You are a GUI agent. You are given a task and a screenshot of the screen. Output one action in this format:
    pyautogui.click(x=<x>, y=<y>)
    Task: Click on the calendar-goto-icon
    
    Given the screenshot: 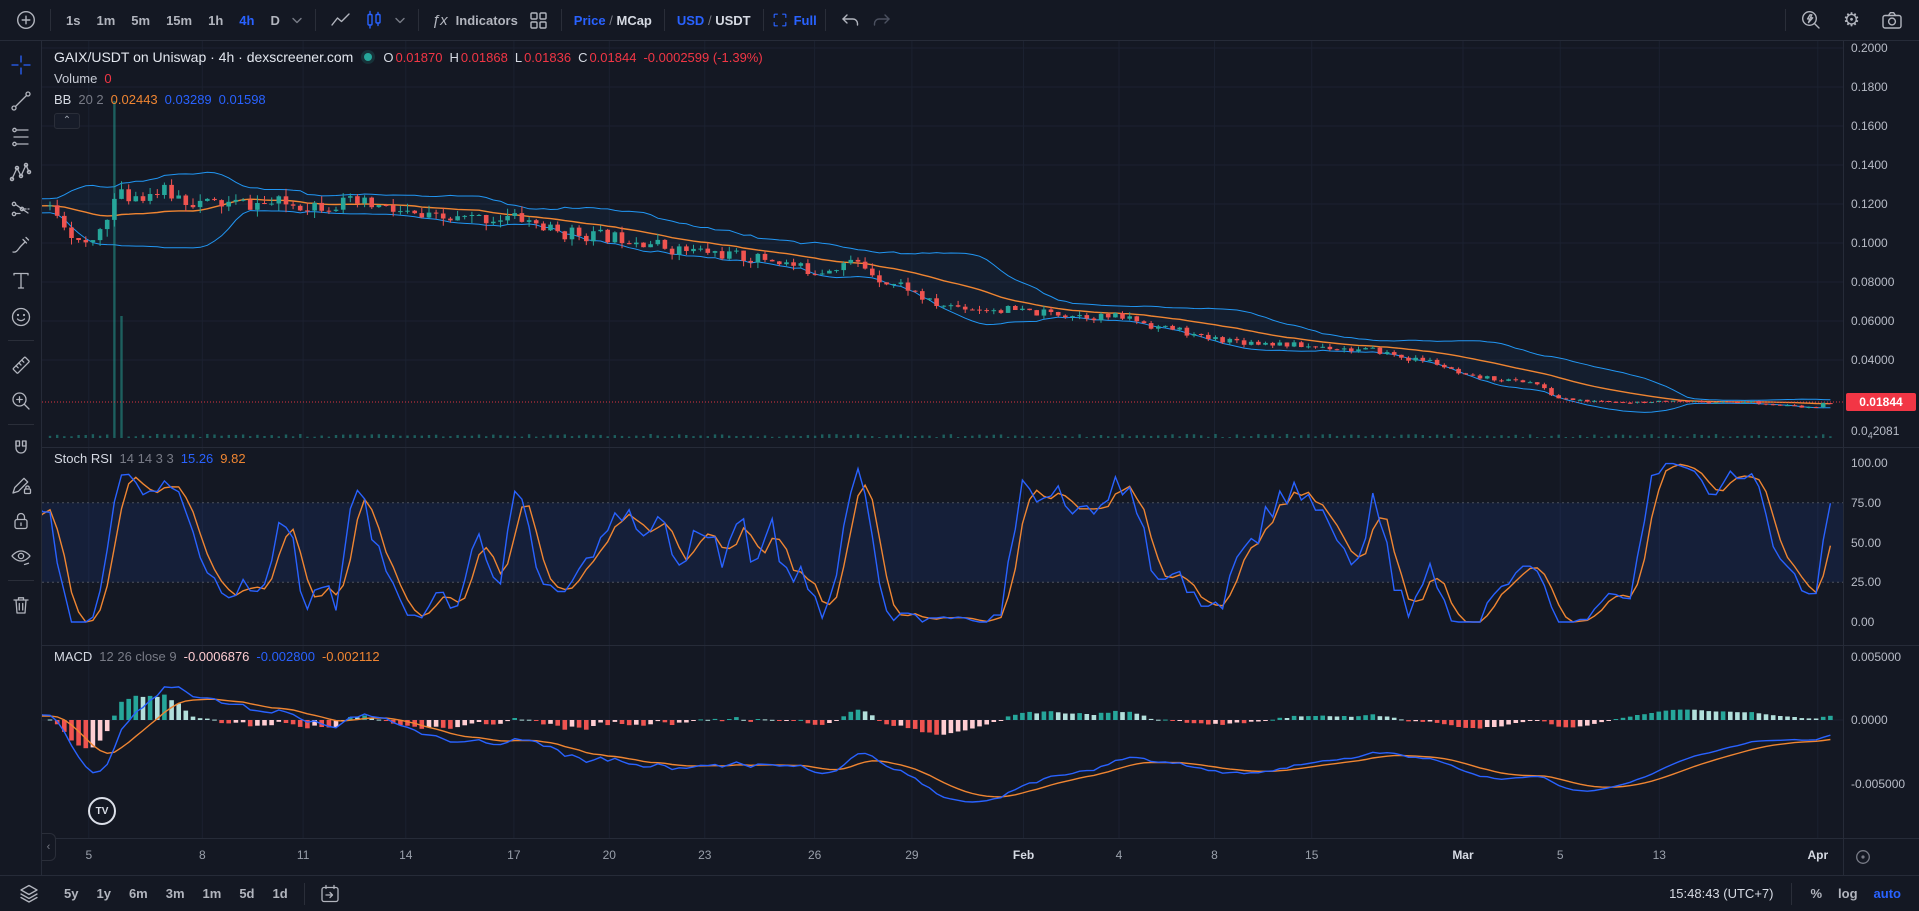 What is the action you would take?
    pyautogui.click(x=330, y=893)
    